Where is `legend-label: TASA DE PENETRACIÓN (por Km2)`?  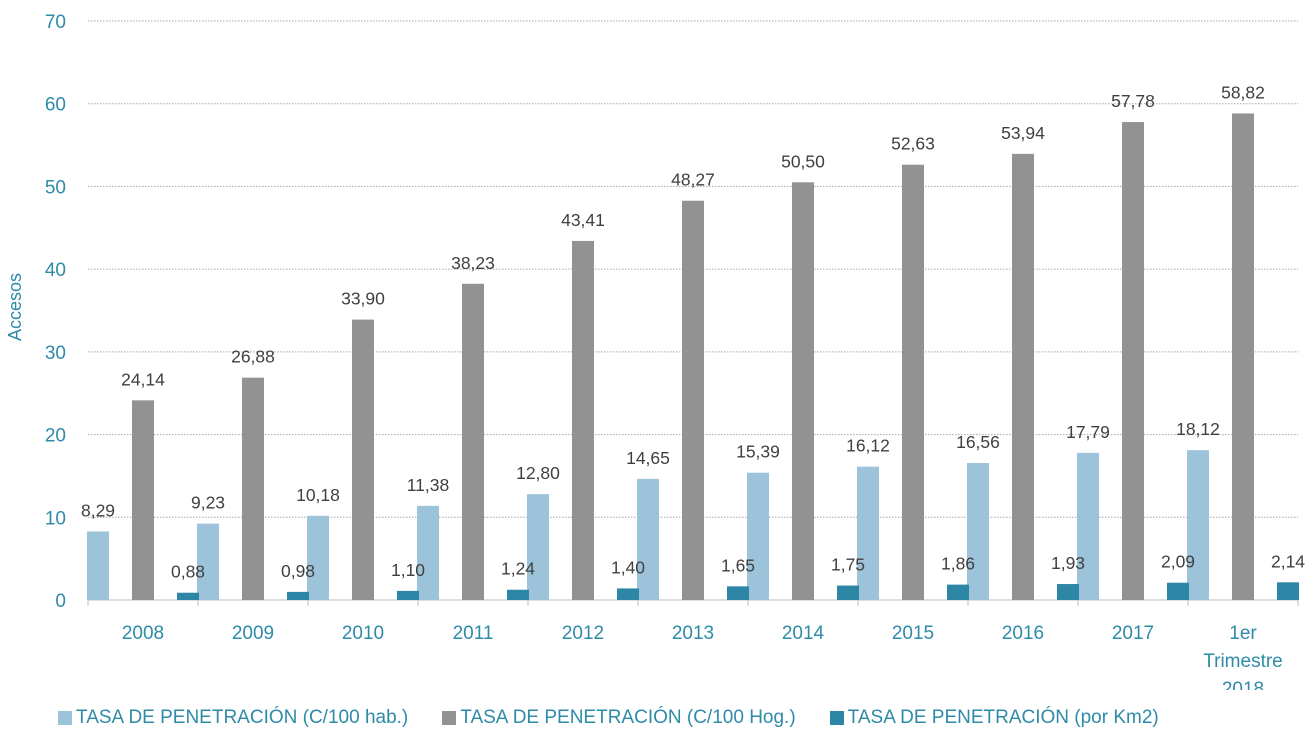 legend-label: TASA DE PENETRACIÓN (por Km2) is located at coordinates (1003, 717).